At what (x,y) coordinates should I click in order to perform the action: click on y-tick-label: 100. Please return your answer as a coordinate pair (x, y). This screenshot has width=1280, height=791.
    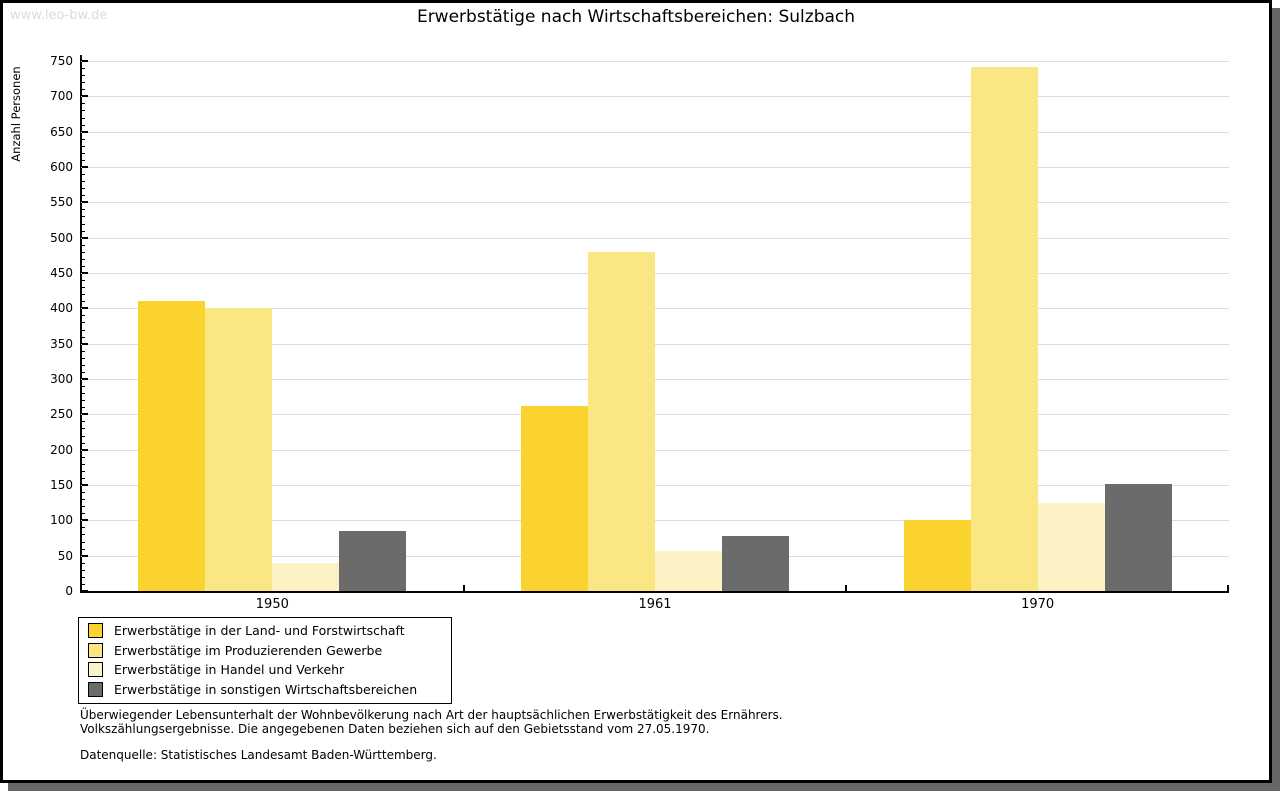
    Looking at the image, I should click on (61, 520).